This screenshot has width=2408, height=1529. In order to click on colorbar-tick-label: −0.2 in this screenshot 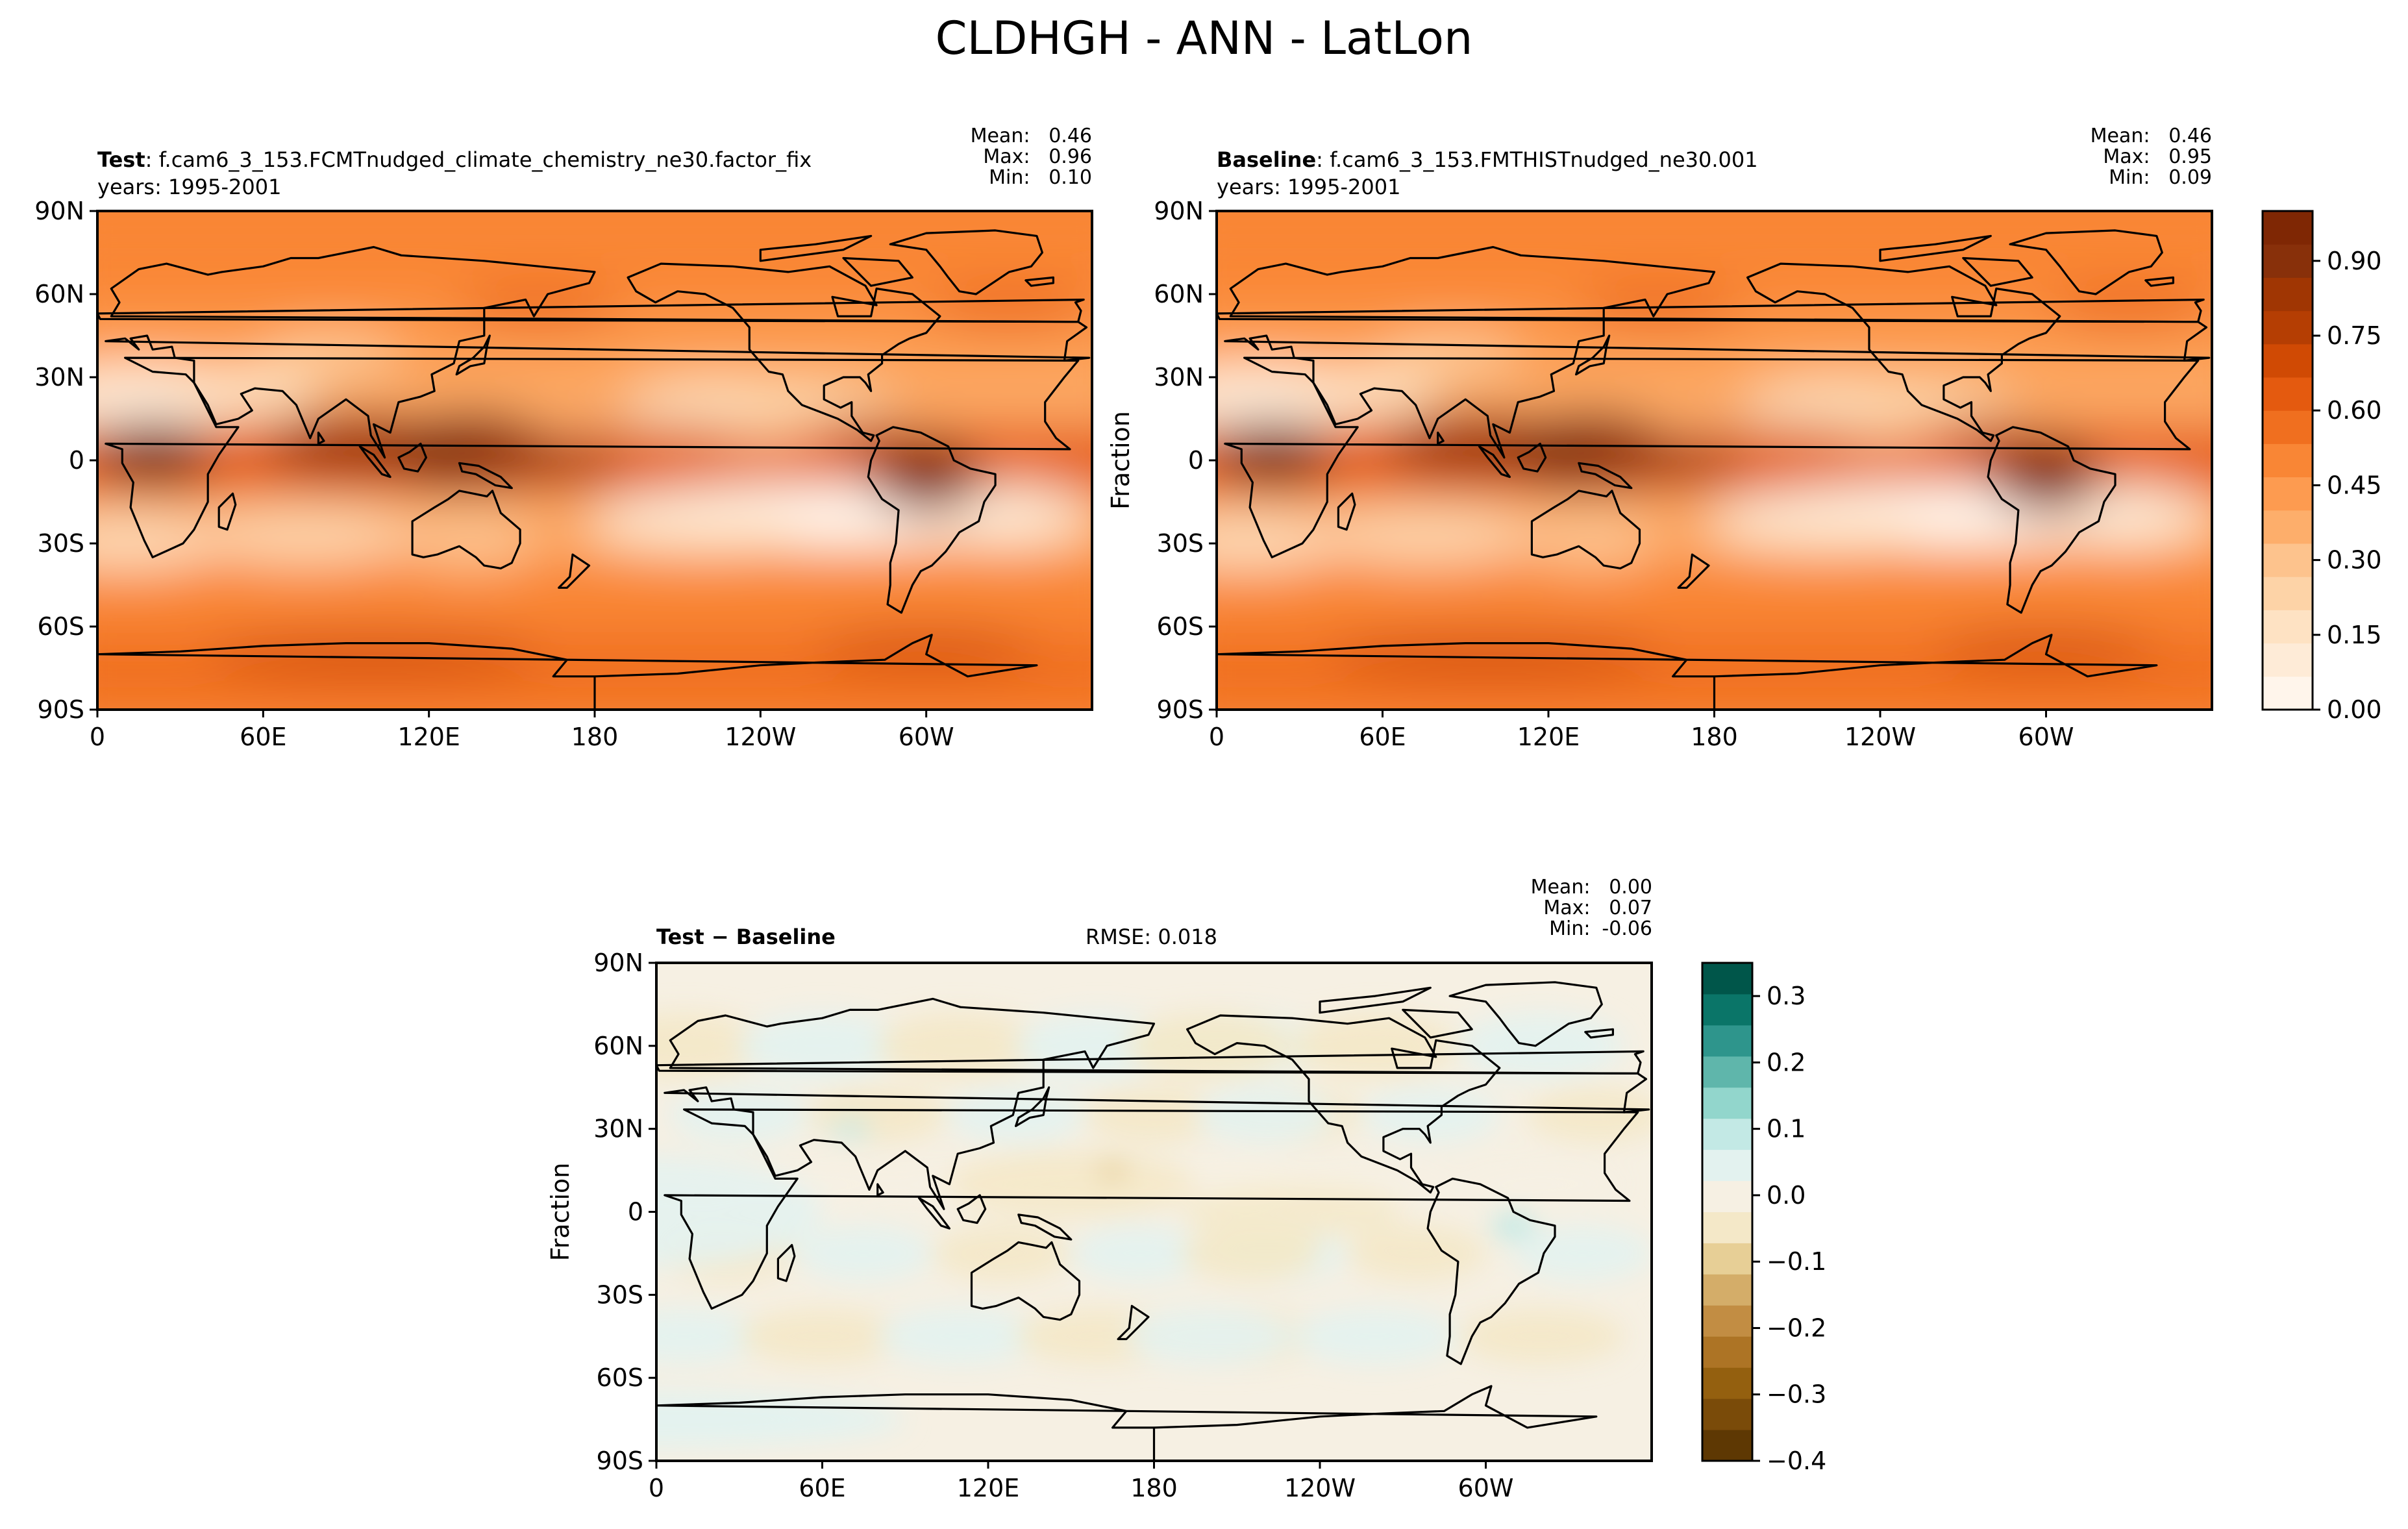, I will do `click(1796, 1327)`.